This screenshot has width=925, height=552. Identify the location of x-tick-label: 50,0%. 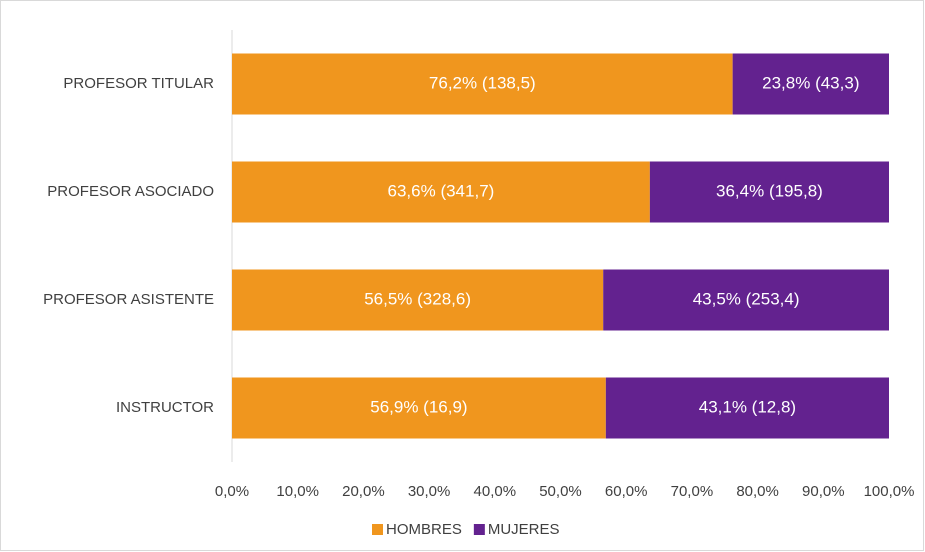
(560, 491).